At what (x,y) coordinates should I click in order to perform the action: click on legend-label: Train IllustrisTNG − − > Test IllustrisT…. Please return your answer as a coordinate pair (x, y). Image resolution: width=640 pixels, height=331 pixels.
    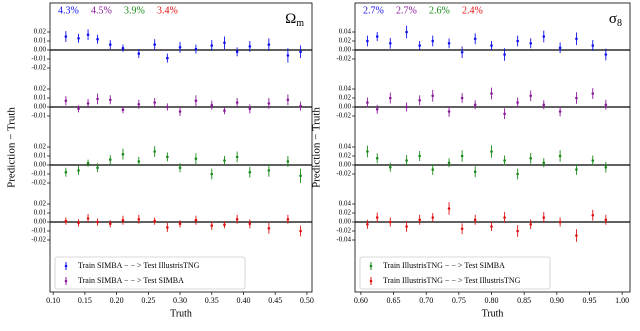
    Looking at the image, I should click on (452, 280).